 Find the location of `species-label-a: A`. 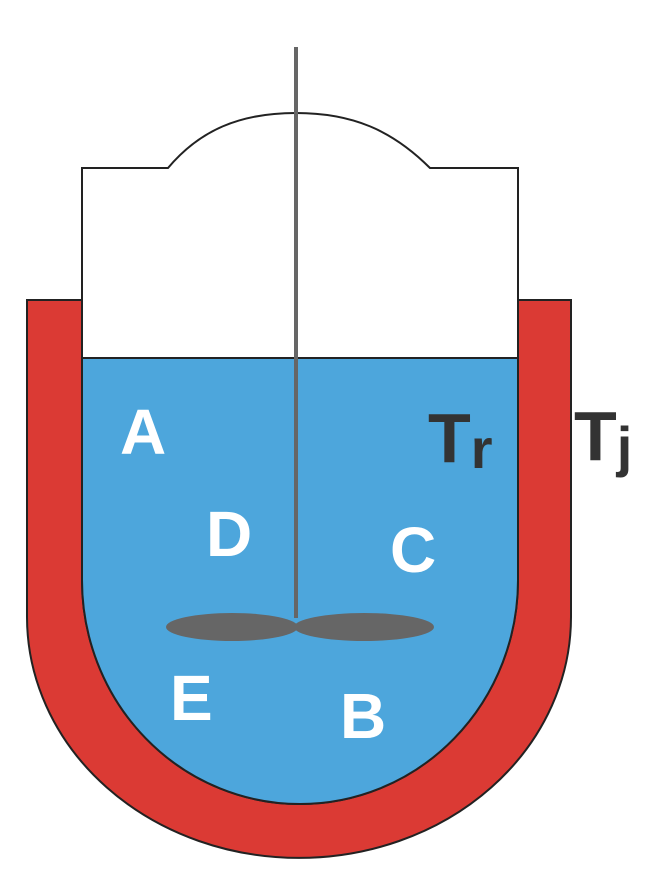

species-label-a: A is located at coordinates (143, 432).